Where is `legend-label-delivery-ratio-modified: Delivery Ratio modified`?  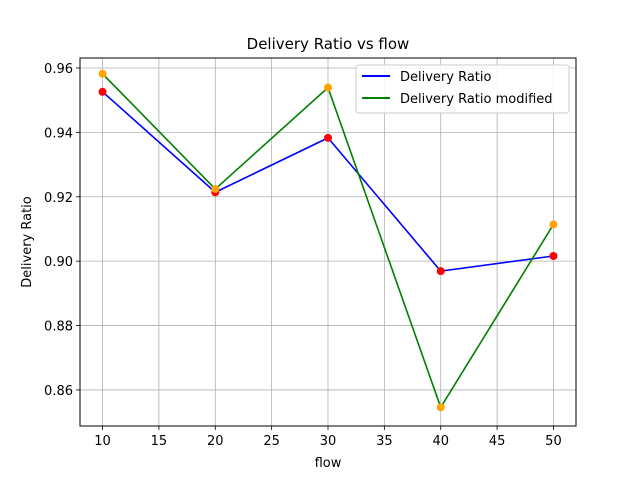 legend-label-delivery-ratio-modified: Delivery Ratio modified is located at coordinates (476, 99).